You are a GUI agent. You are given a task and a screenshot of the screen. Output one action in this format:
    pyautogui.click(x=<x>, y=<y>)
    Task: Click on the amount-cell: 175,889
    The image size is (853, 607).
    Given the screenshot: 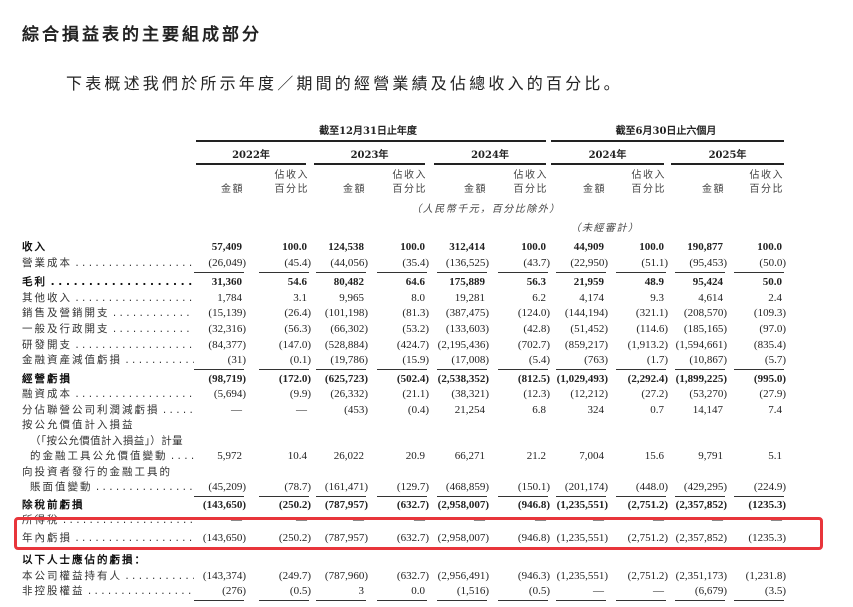 What is the action you would take?
    pyautogui.click(x=467, y=282)
    